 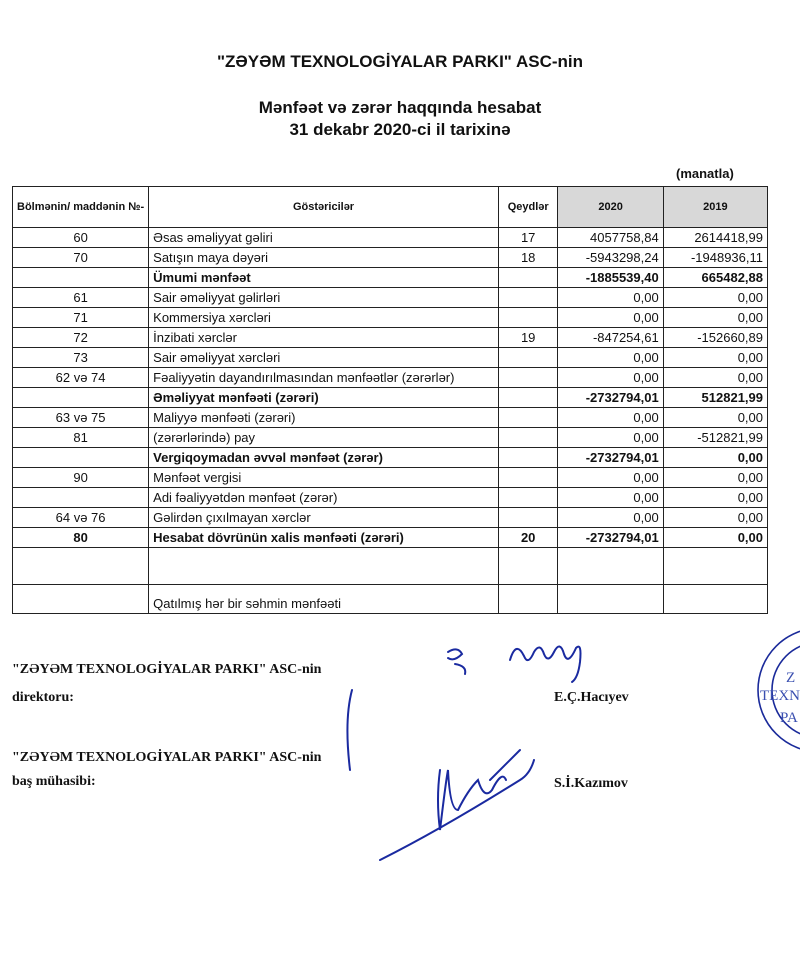 What do you see at coordinates (399, 61) in the screenshot?
I see `title: "ZƏYƏM TEXNOLOGİYALAR PARKI" ASC-nin` at bounding box center [399, 61].